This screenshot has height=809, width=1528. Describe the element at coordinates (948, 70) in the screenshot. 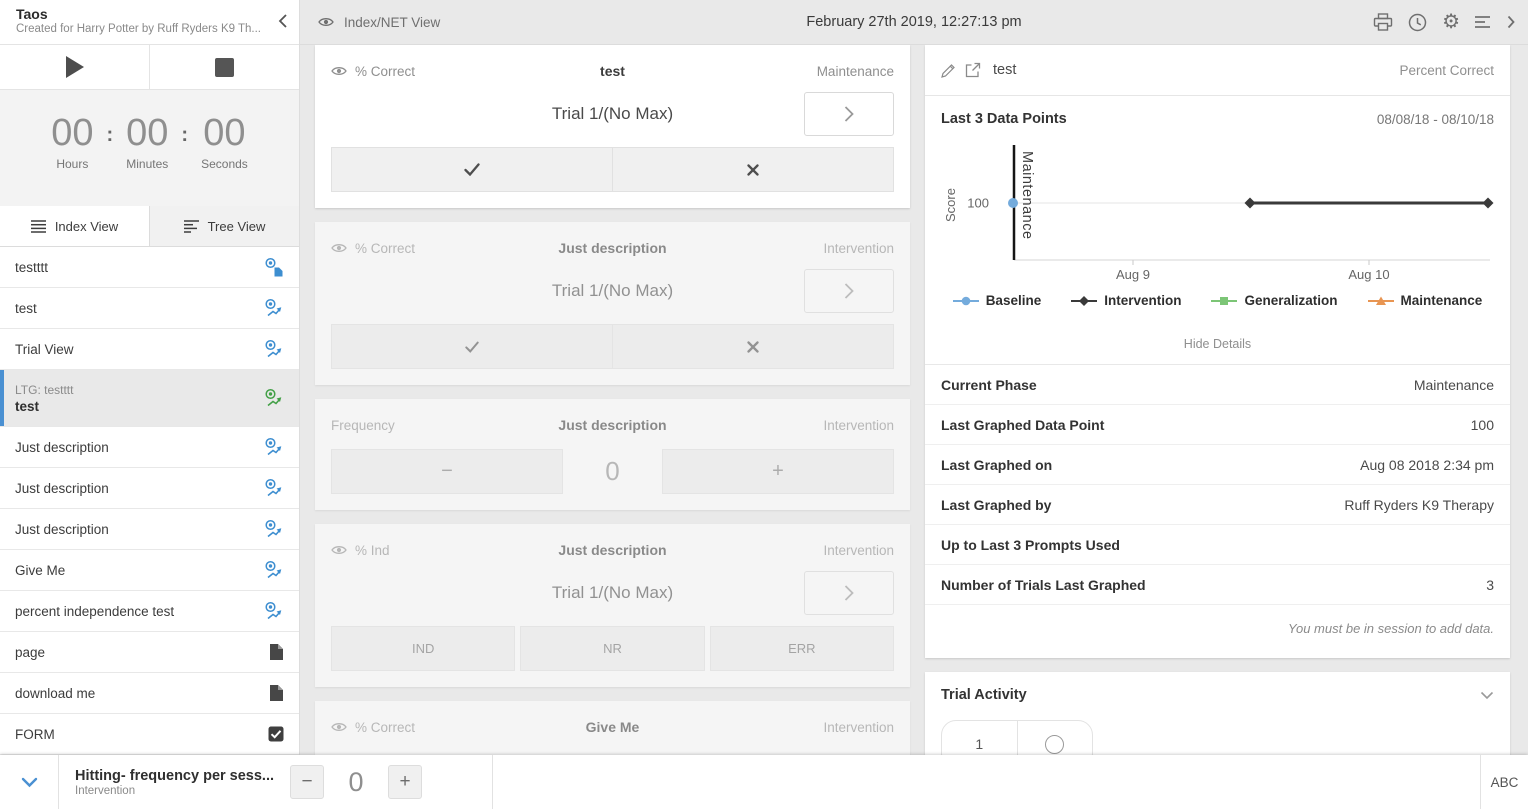

I see `edit-pencil-icon` at that location.